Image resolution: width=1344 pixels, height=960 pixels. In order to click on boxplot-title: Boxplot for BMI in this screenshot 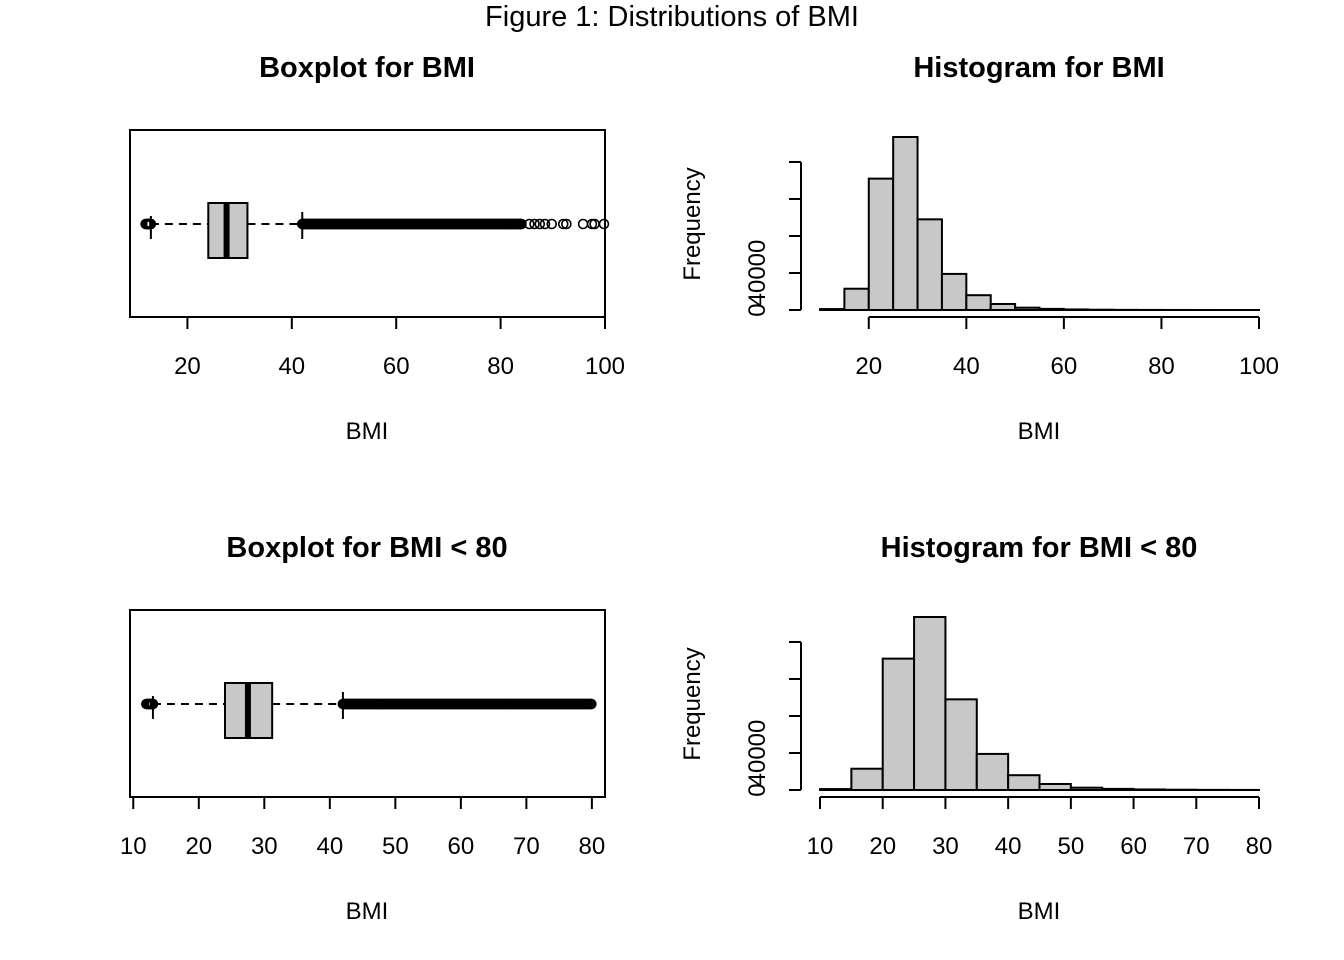, I will do `click(367, 68)`.